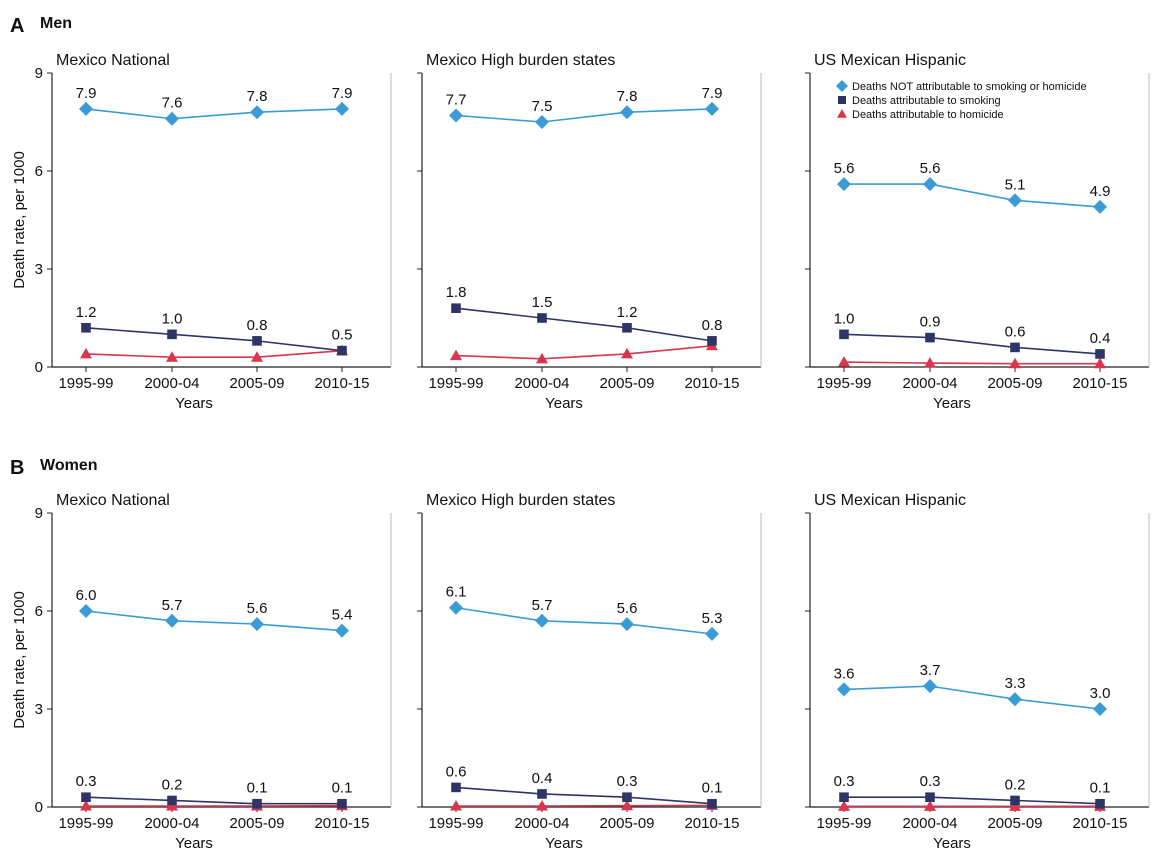  I want to click on data-label: 5.4, so click(342, 615).